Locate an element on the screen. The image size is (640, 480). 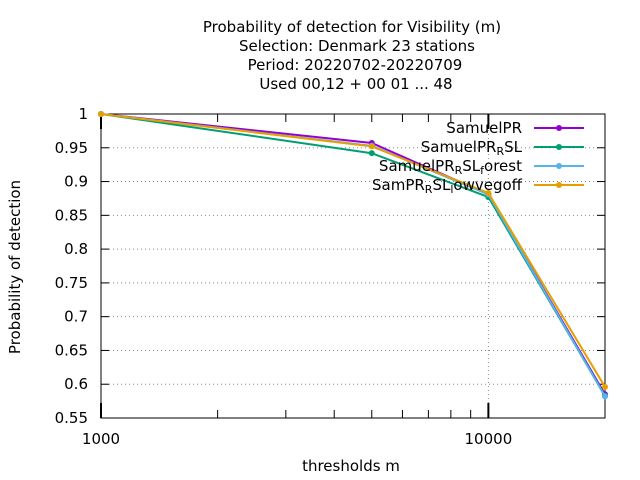
x-axis-label: thresholds m is located at coordinates (351, 466).